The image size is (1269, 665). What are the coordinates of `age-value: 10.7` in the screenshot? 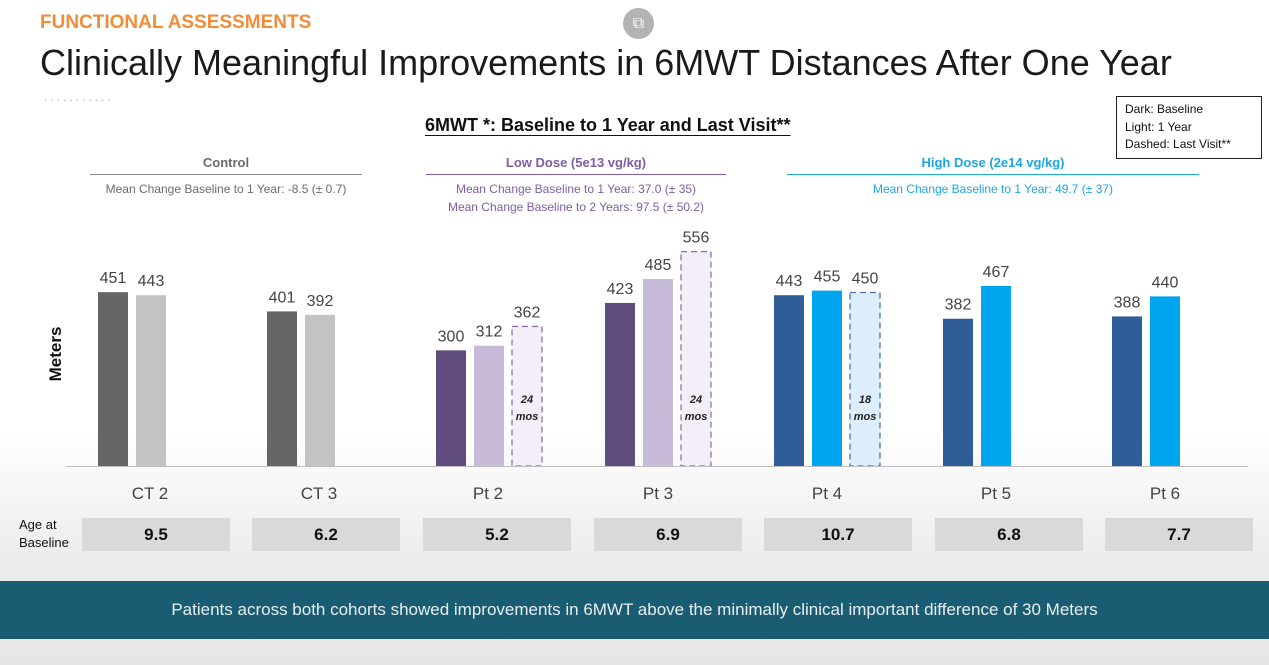 It's located at (838, 534).